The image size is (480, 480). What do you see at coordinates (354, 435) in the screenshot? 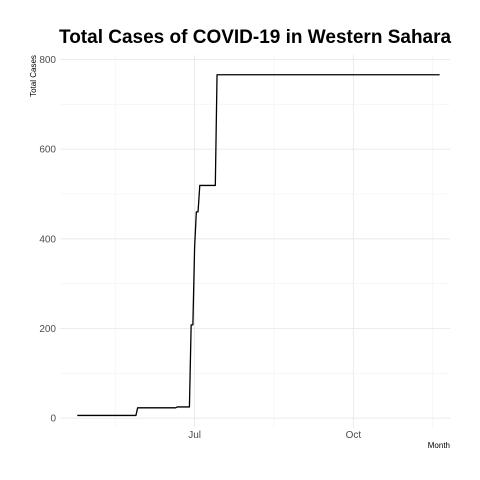
I see `x-tick-label: Oct` at bounding box center [354, 435].